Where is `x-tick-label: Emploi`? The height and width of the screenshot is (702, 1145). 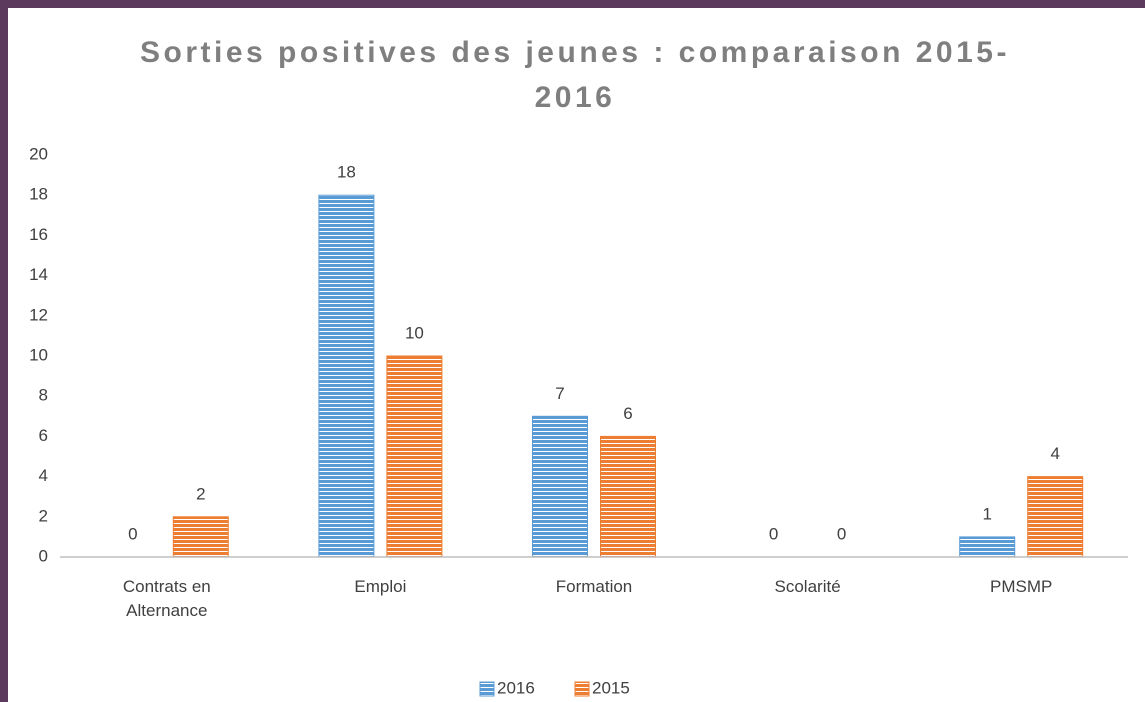 x-tick-label: Emploi is located at coordinates (380, 586).